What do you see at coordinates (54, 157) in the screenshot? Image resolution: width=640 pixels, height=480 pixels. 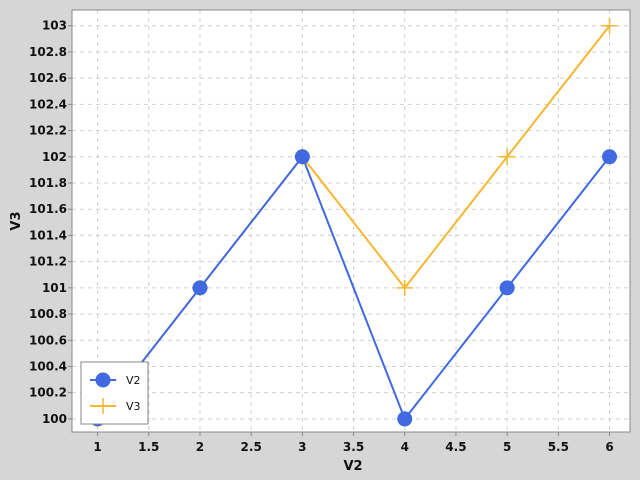 I see `y-tick-label: 102` at bounding box center [54, 157].